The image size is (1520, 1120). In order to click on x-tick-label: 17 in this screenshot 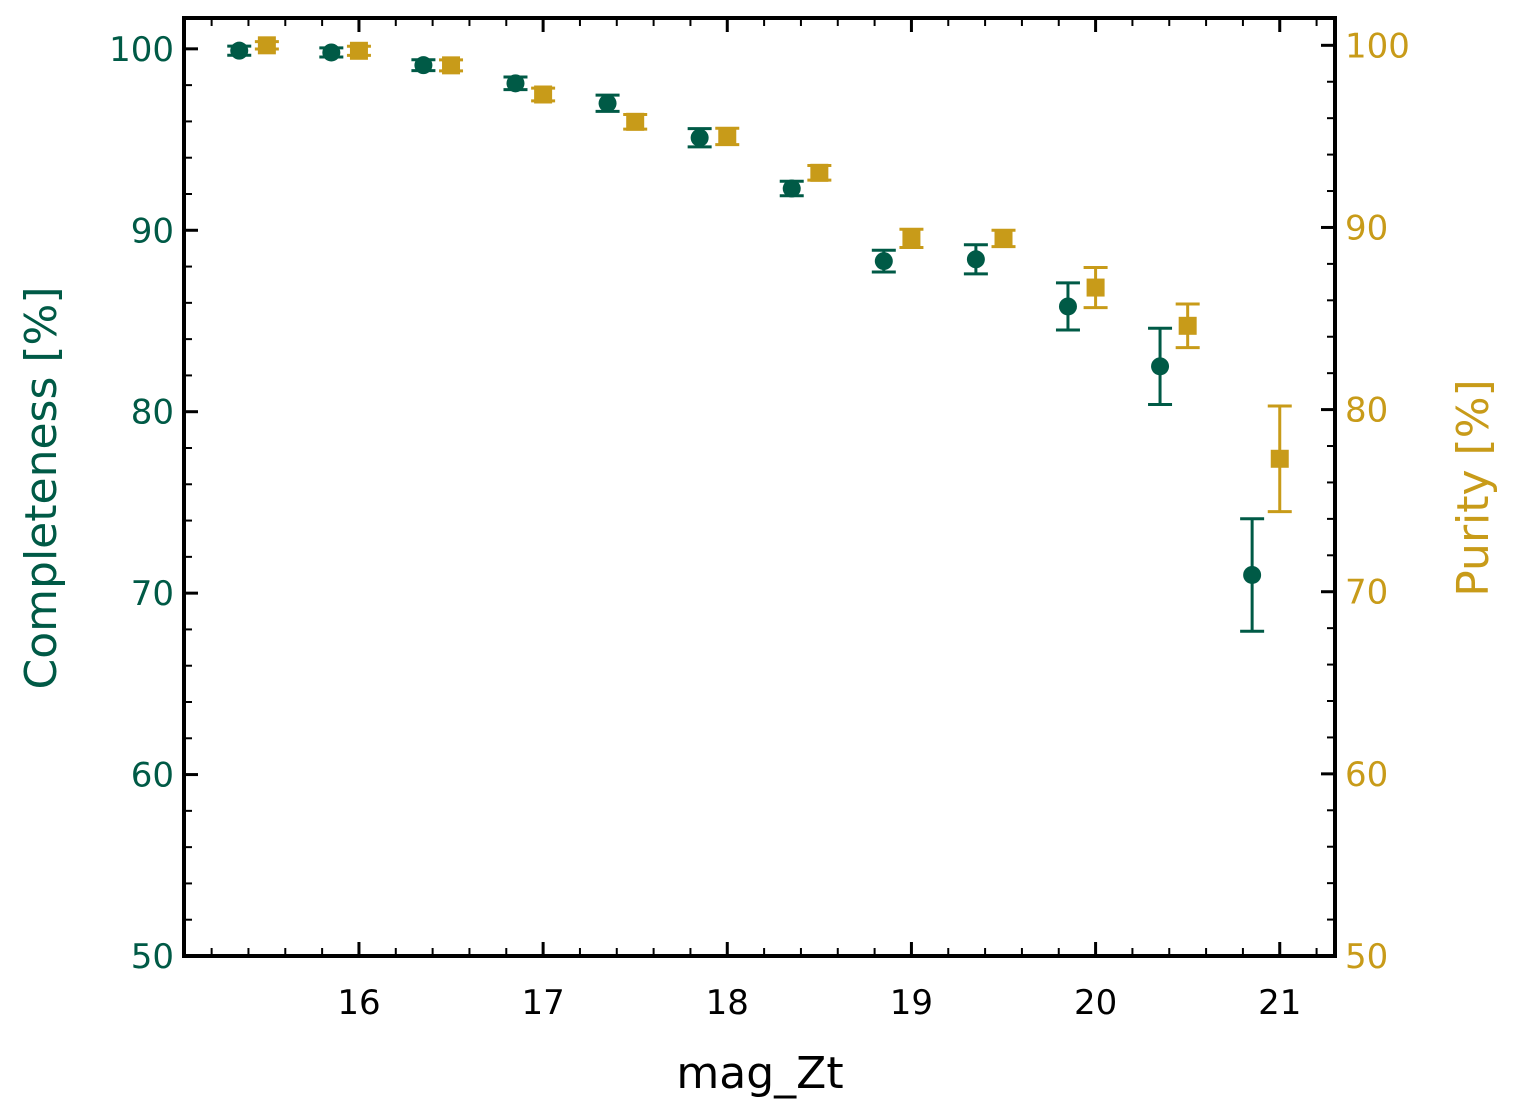, I will do `click(542, 1003)`.